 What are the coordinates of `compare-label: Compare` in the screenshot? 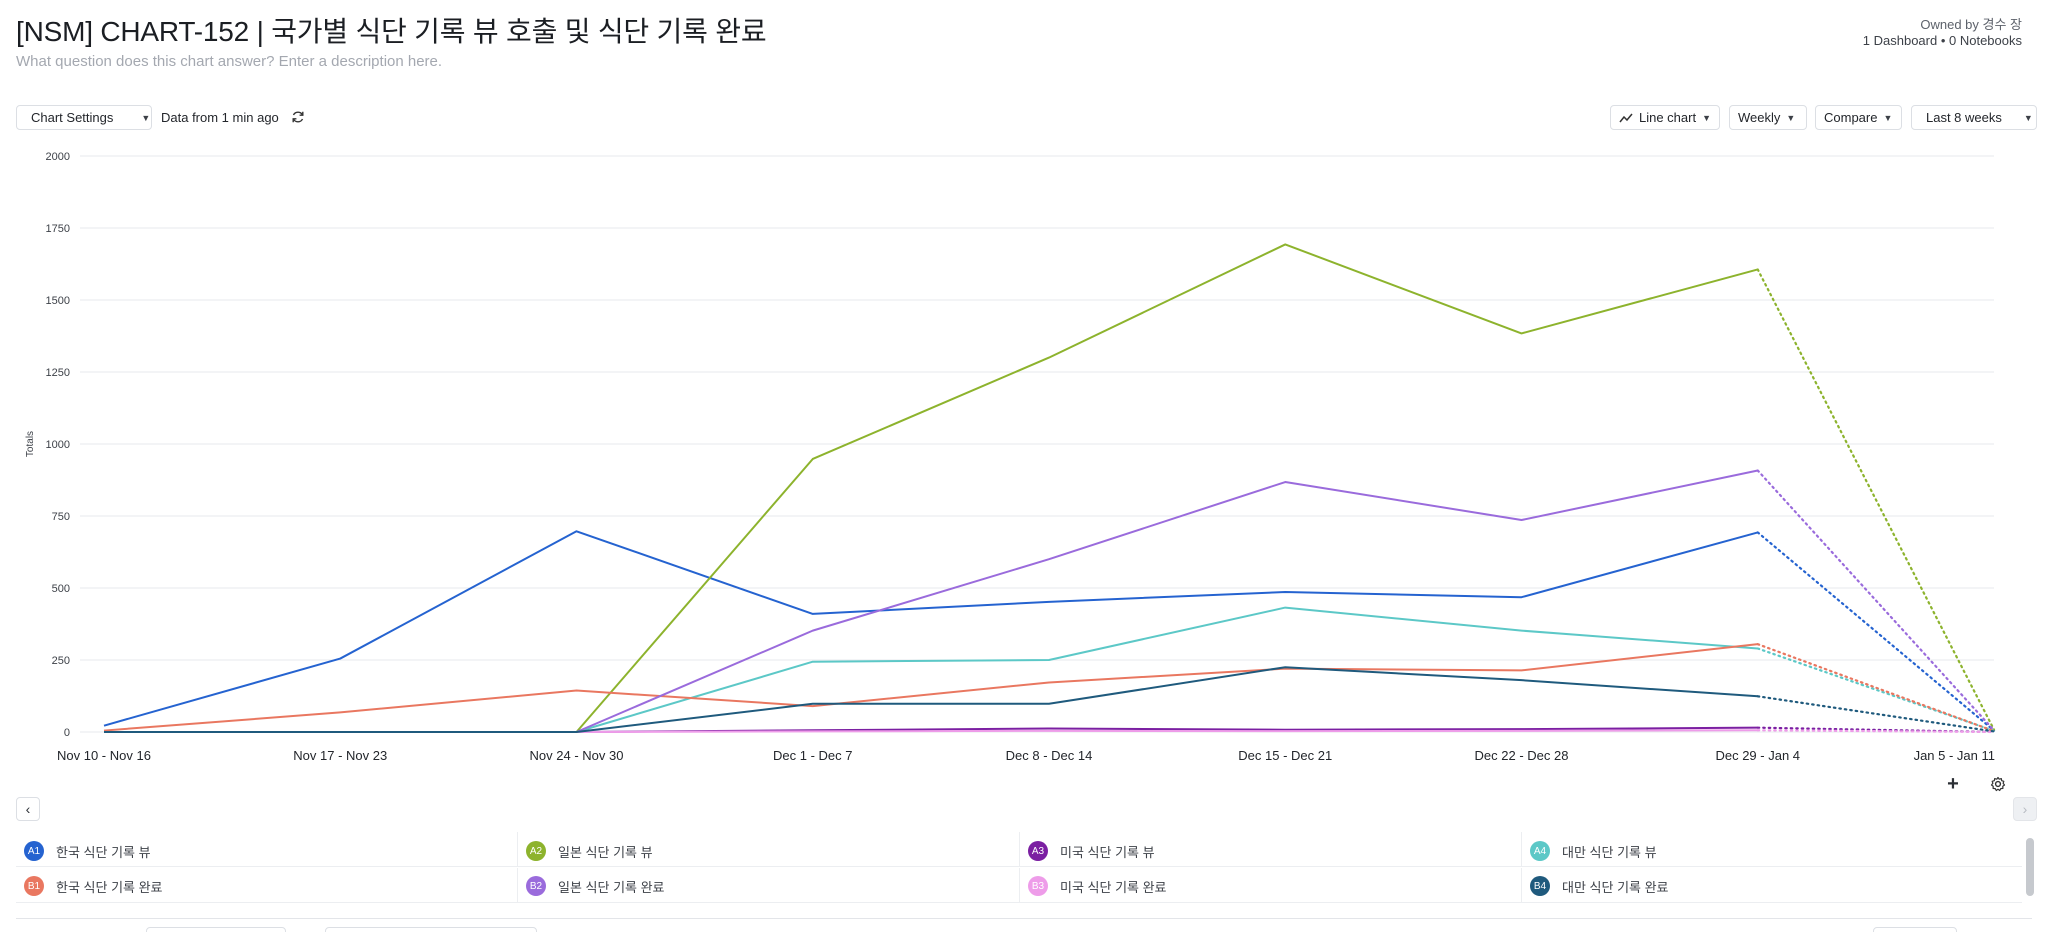 It's located at (1851, 117).